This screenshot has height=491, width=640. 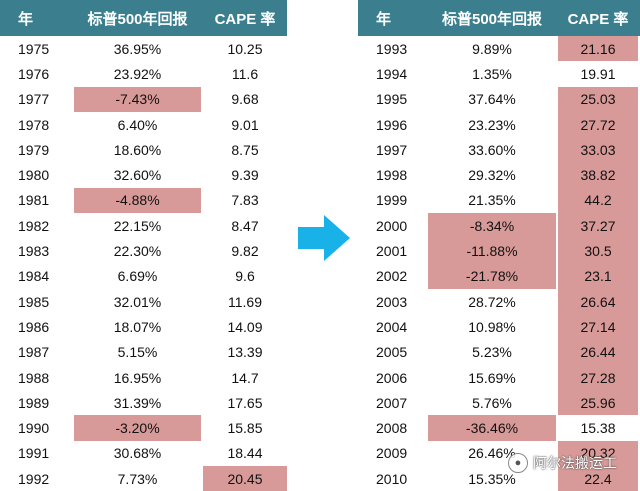 What do you see at coordinates (392, 251) in the screenshot?
I see `year-cell: 2001` at bounding box center [392, 251].